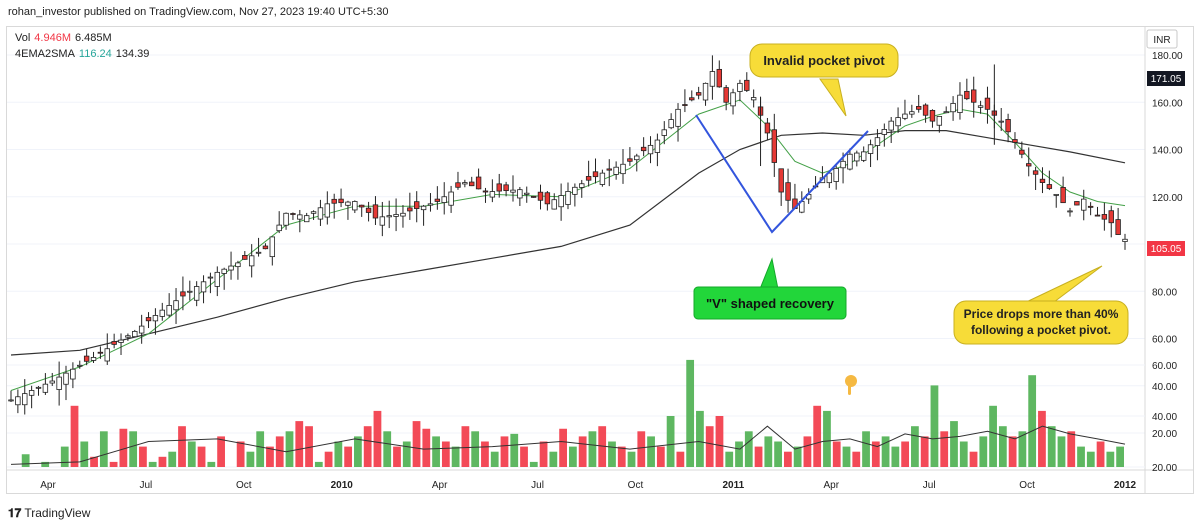 This screenshot has width=1200, height=529. I want to click on price-tick-label: 140.00, so click(1167, 151).